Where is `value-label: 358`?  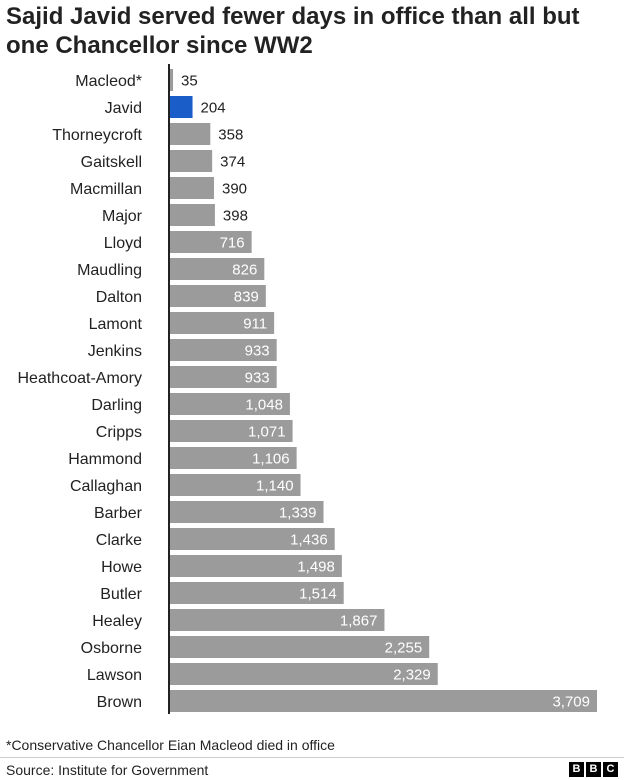 value-label: 358 is located at coordinates (230, 135).